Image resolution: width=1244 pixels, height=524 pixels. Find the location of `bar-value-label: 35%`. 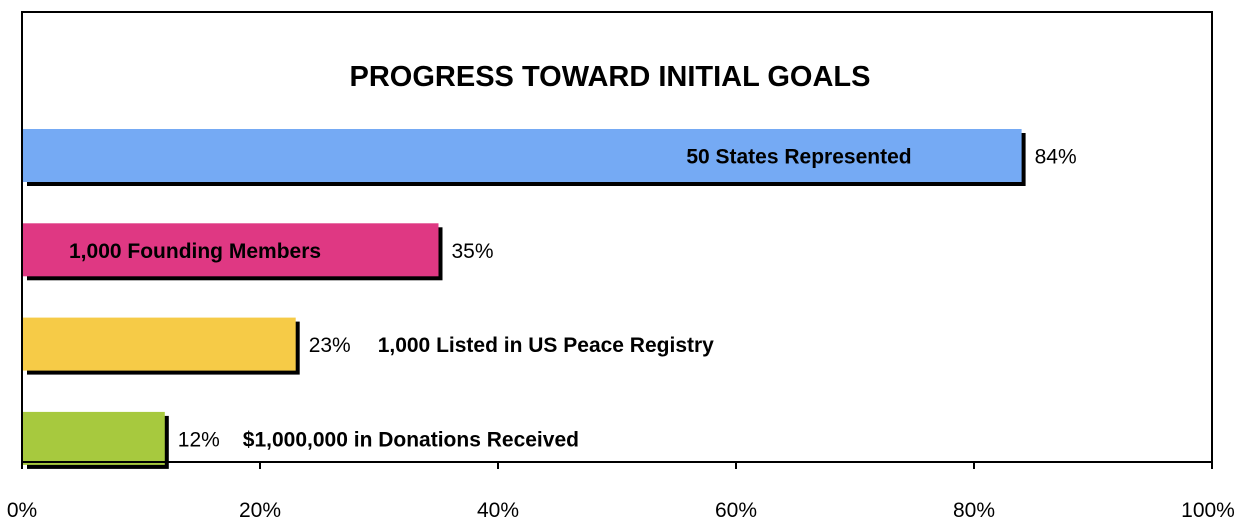

bar-value-label: 35% is located at coordinates (473, 251).